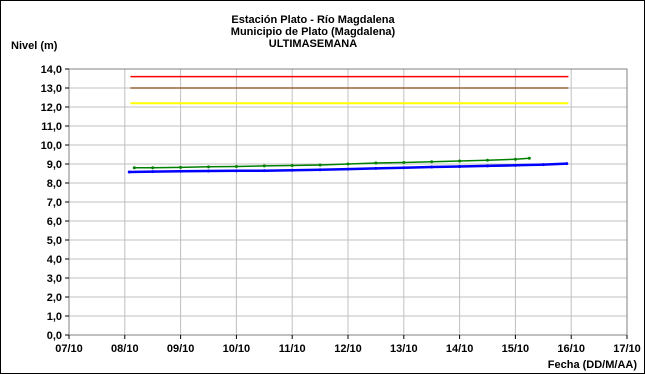 The width and height of the screenshot is (645, 374). Describe the element at coordinates (34, 46) in the screenshot. I see `y-axis-label: Nivel (m)` at that location.